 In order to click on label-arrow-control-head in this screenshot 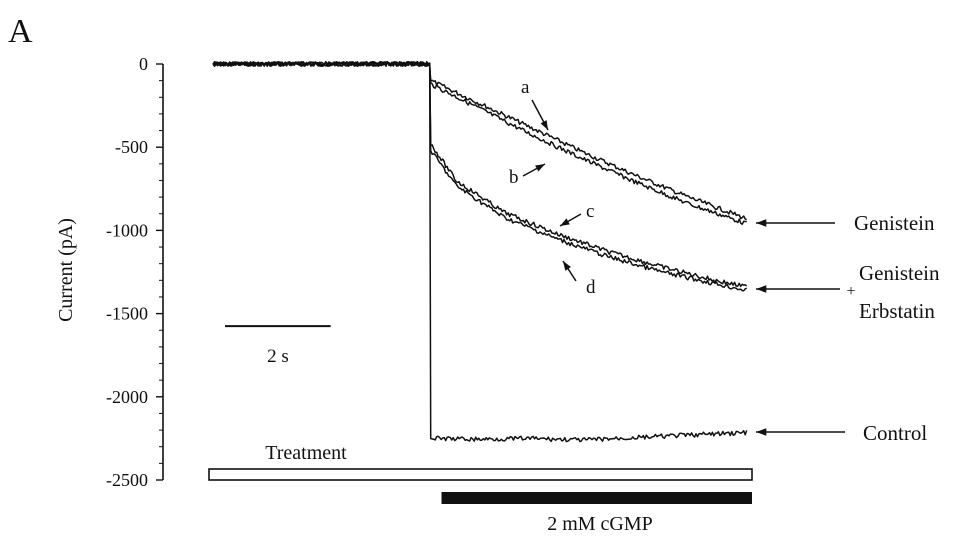, I will do `click(761, 432)`.